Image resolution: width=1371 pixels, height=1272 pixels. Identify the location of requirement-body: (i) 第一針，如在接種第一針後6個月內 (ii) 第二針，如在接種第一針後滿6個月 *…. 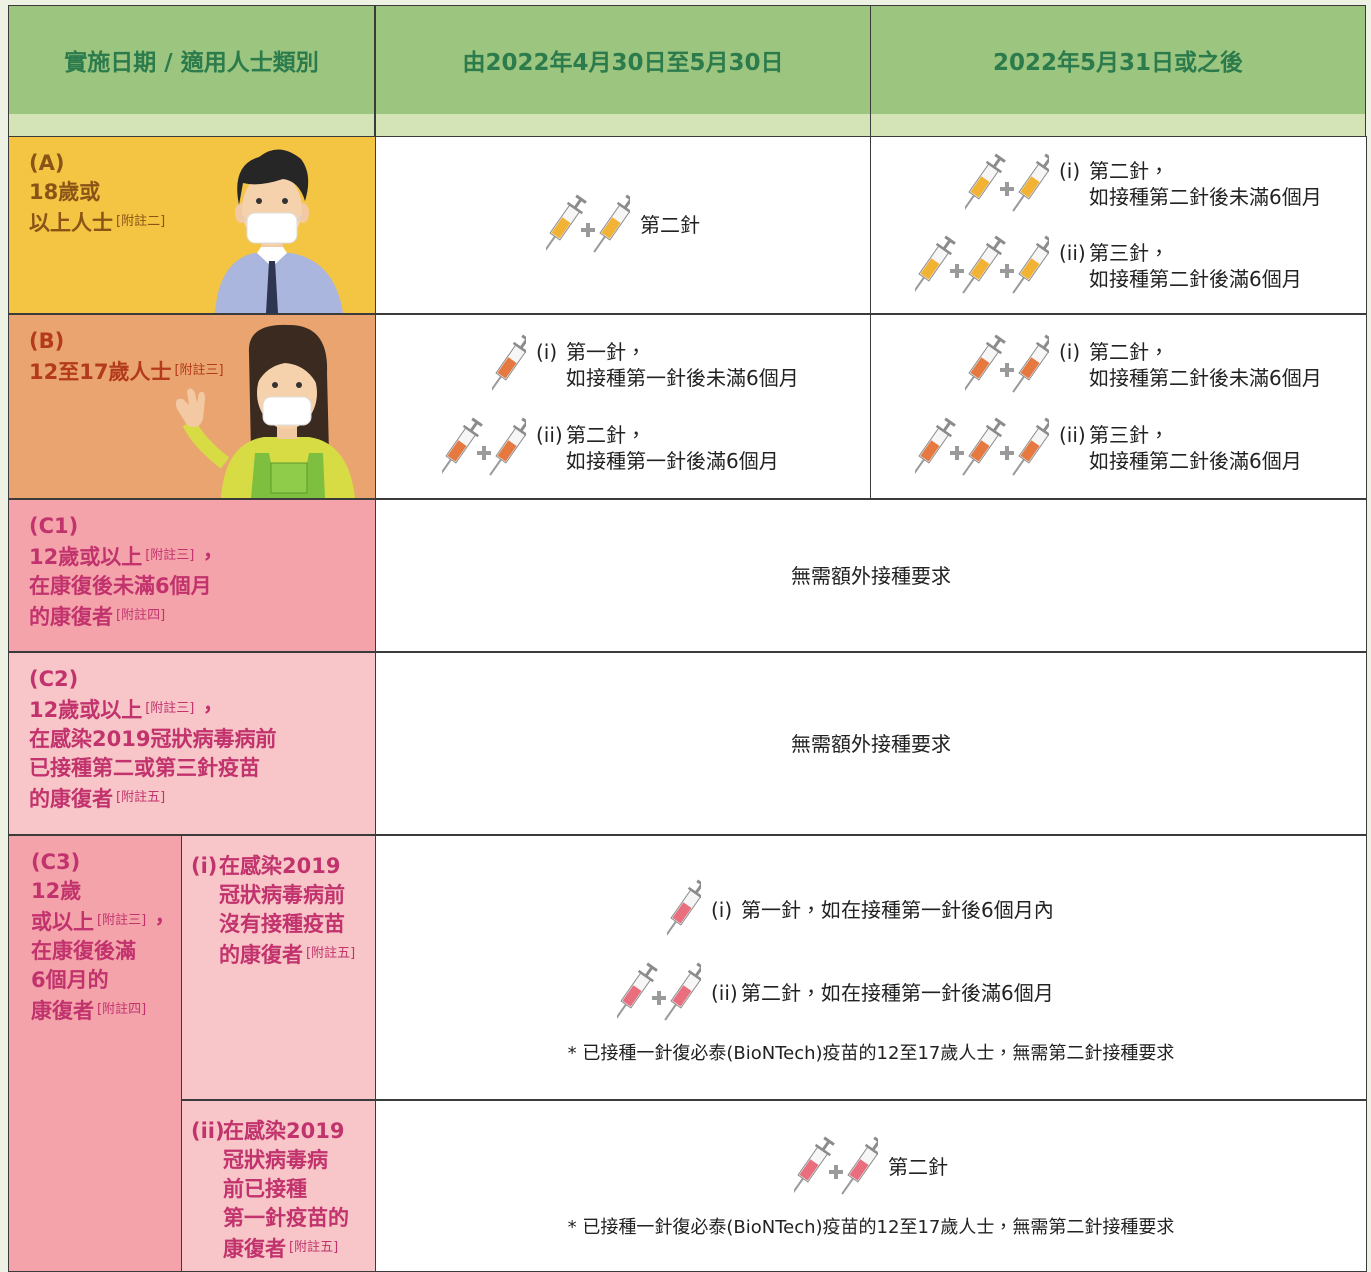
(871, 967).